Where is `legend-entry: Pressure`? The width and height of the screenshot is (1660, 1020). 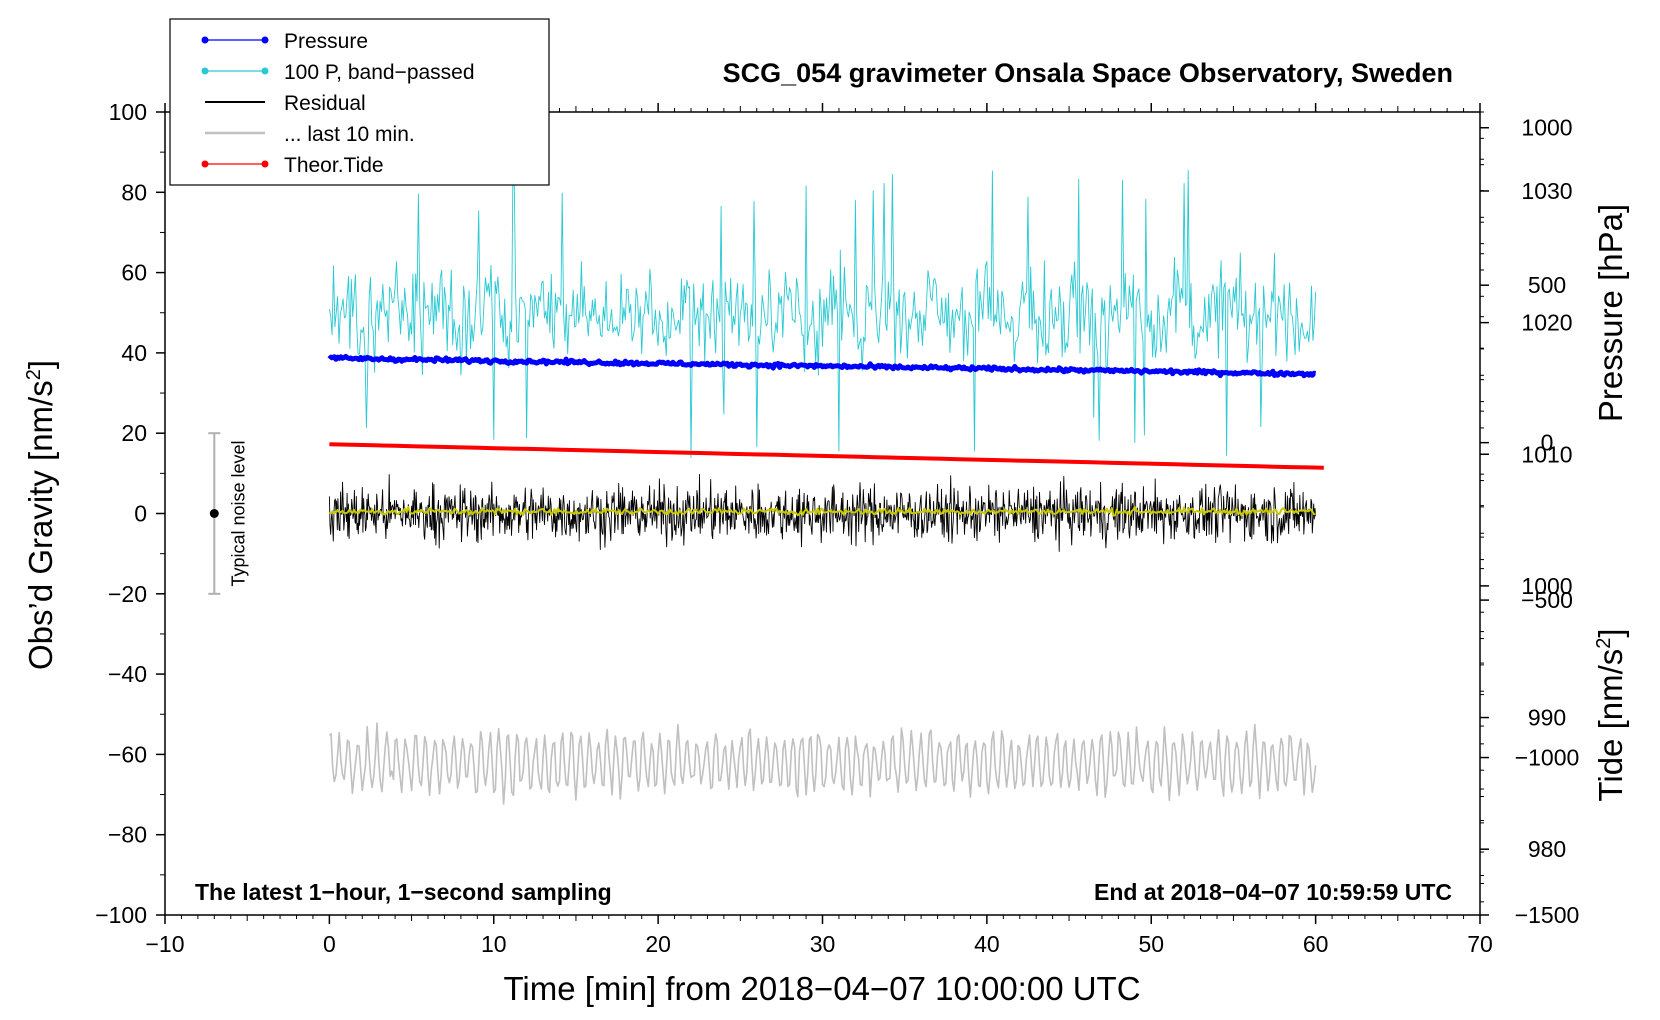 legend-entry: Pressure is located at coordinates (284, 41).